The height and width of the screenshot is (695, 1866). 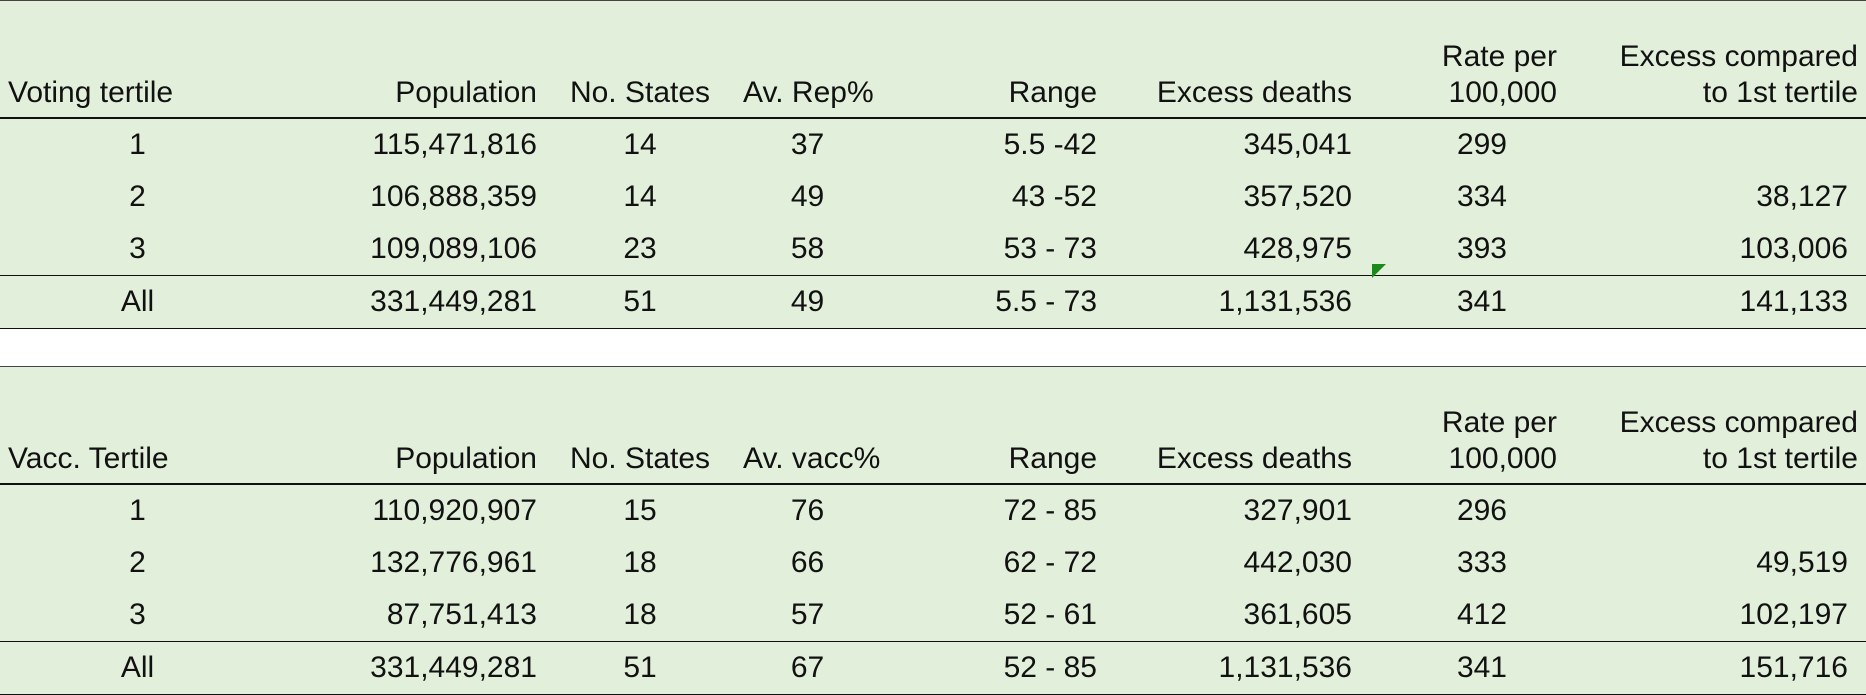 I want to click on cell-excess-deaths: 442,030, so click(x=1297, y=562).